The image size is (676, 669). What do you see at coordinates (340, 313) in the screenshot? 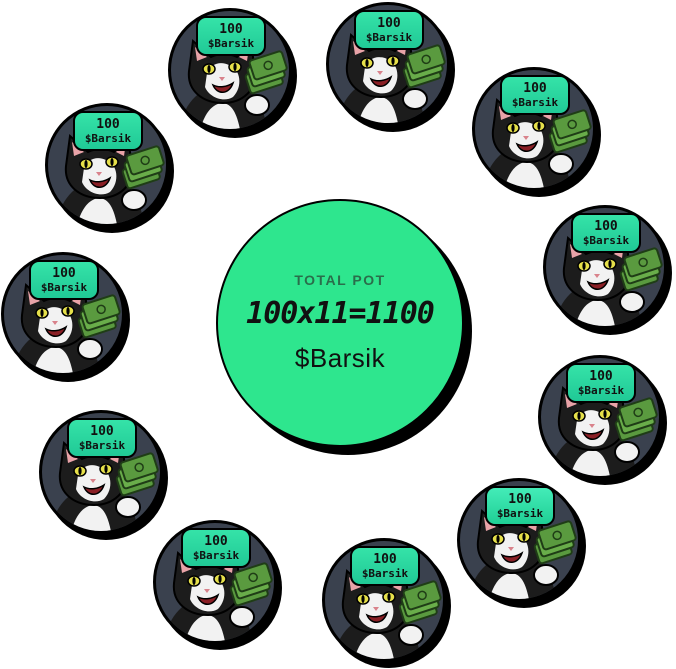
I see `total-pot-formula: 100x11=1100` at bounding box center [340, 313].